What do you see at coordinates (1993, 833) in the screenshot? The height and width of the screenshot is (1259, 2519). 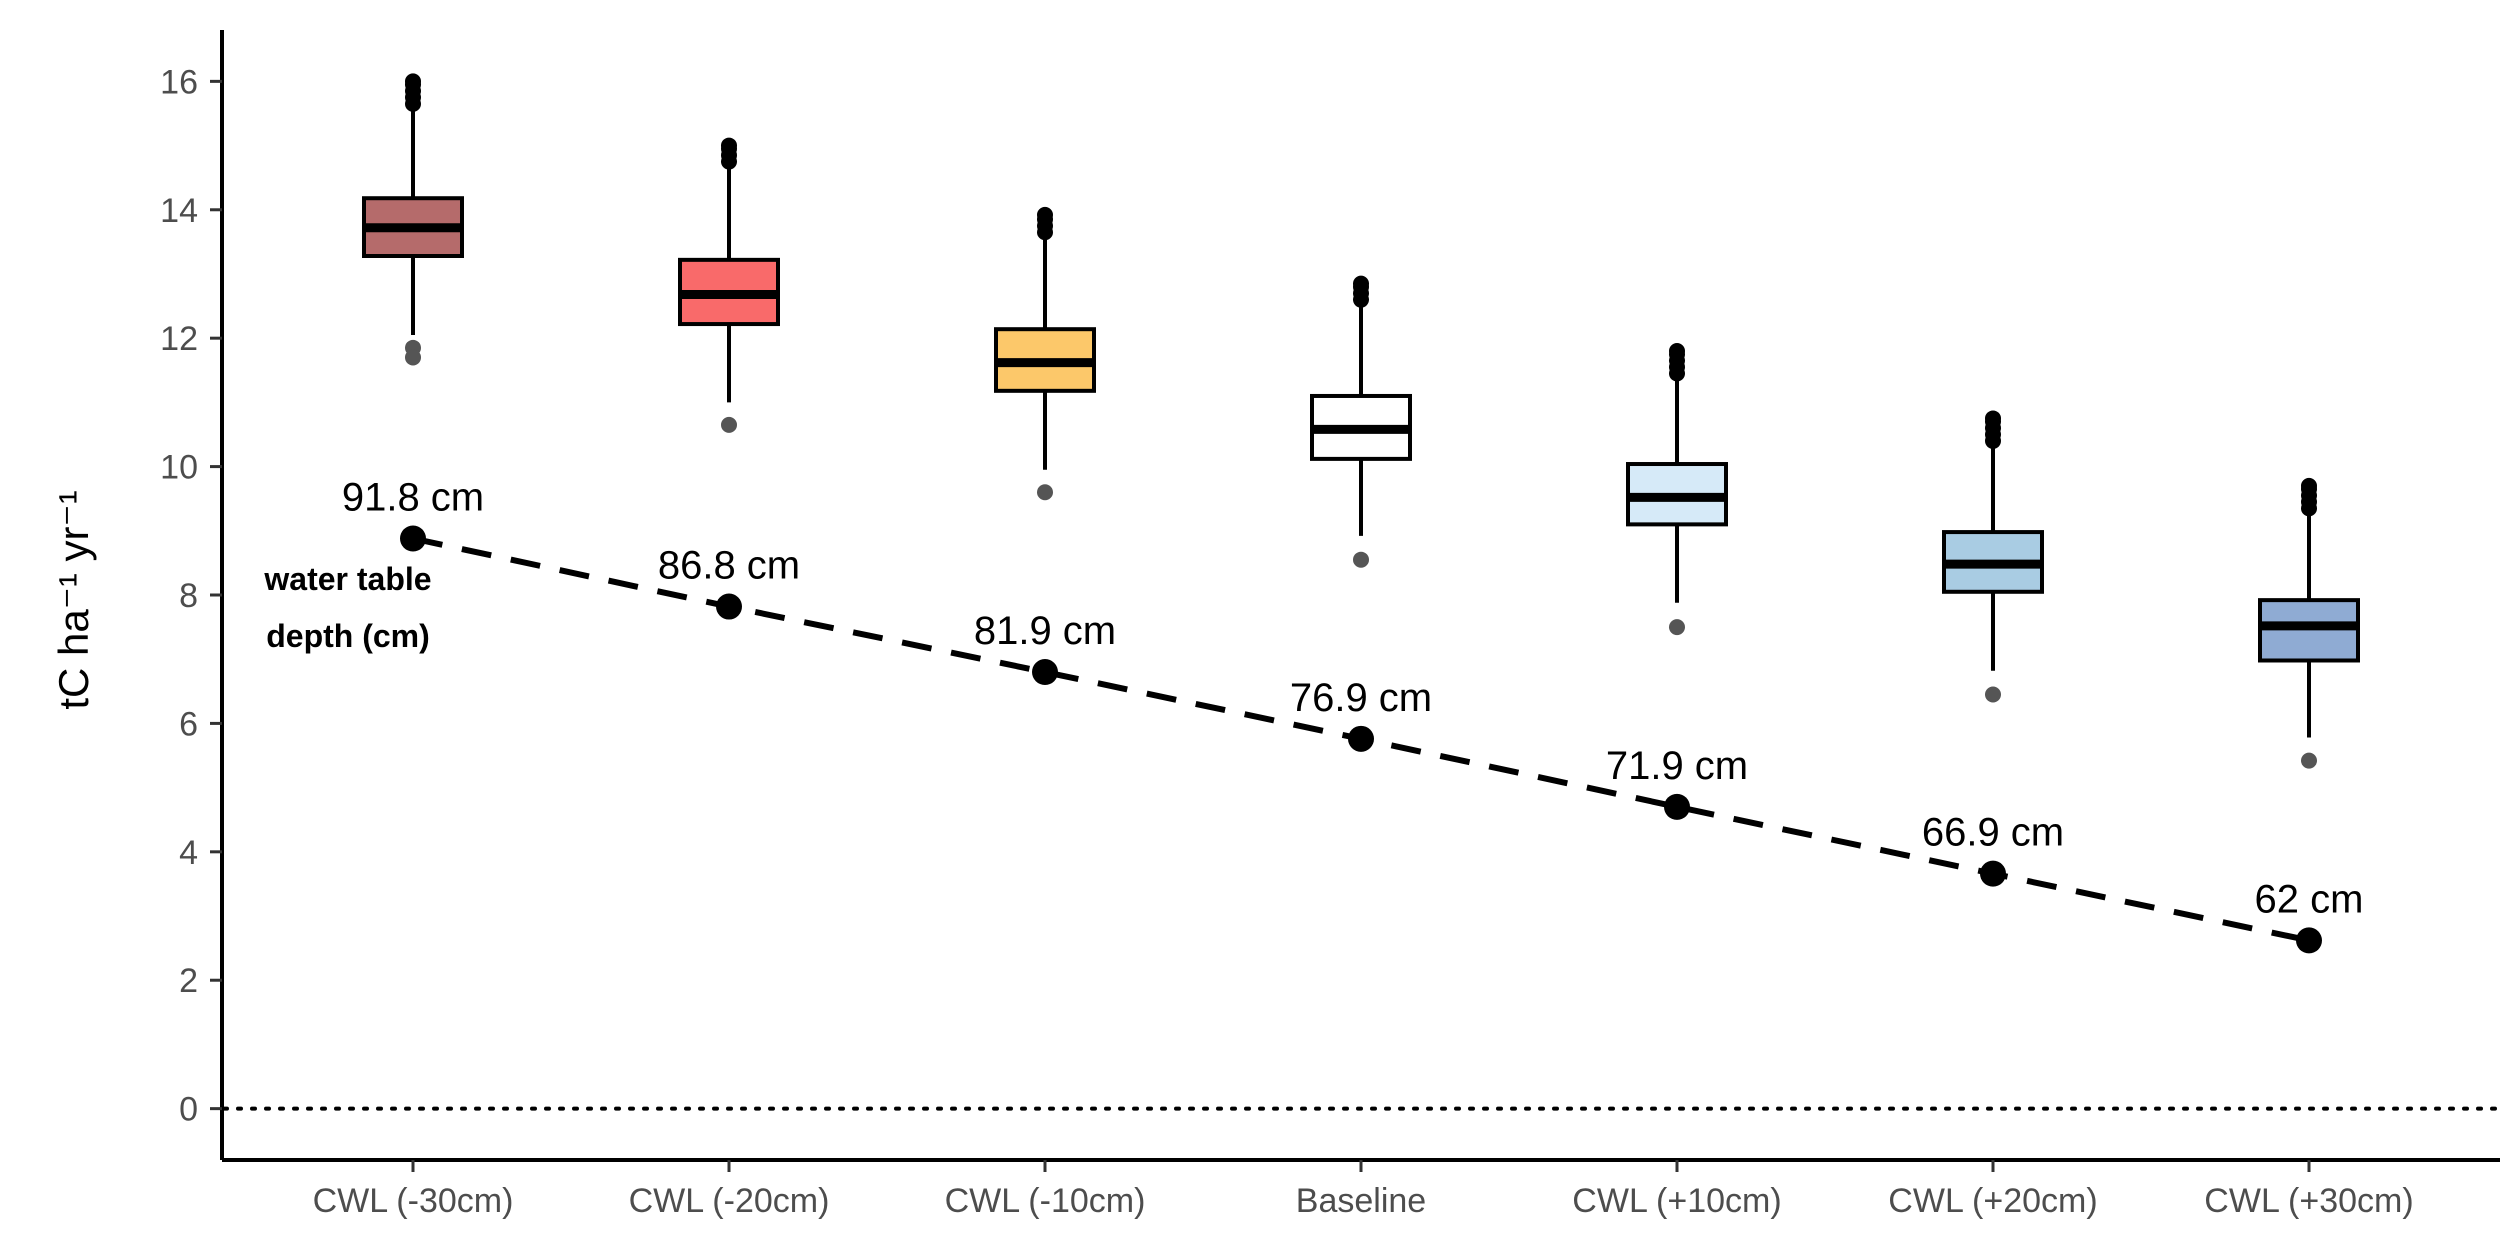 I see `depth-label: 66.9 cm` at bounding box center [1993, 833].